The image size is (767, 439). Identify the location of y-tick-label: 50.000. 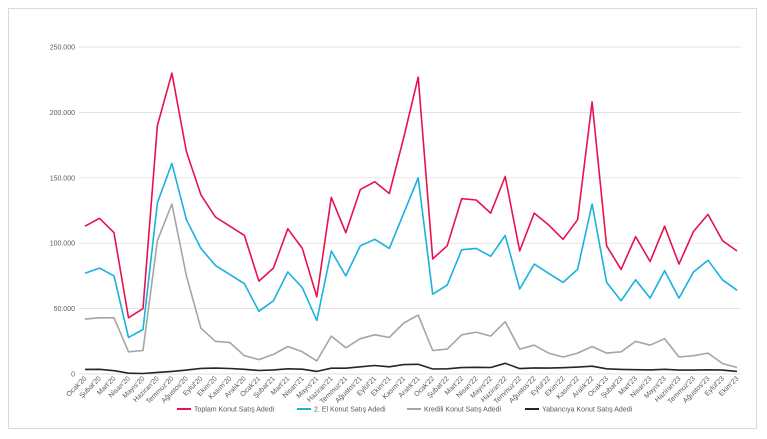
(65, 309).